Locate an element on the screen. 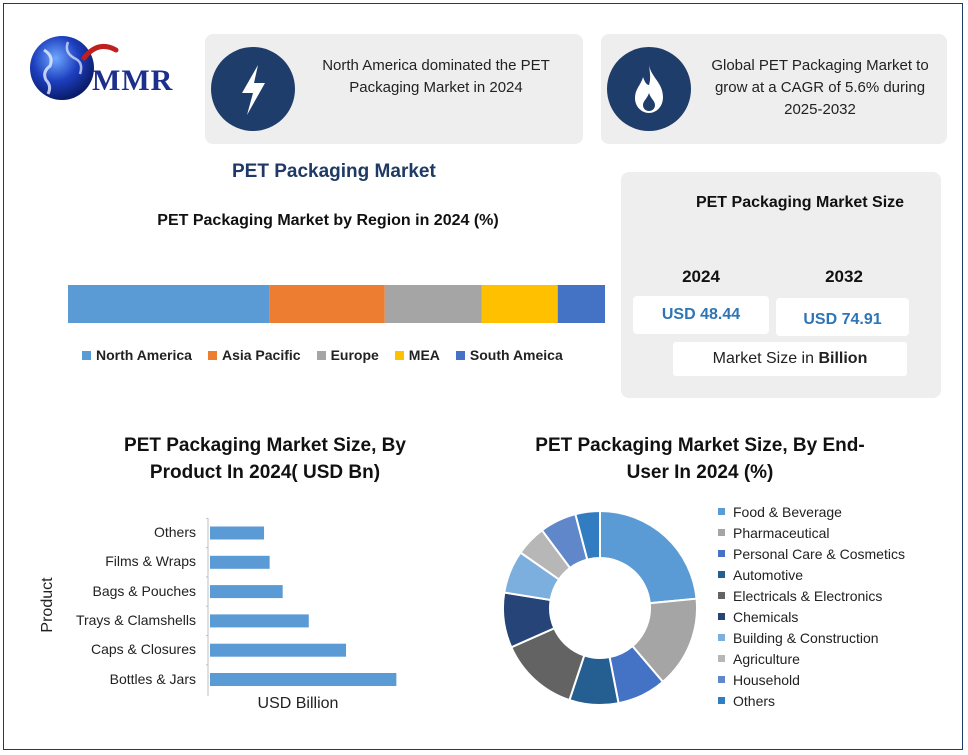 The image size is (968, 755). logo: MMR is located at coordinates (104, 68).